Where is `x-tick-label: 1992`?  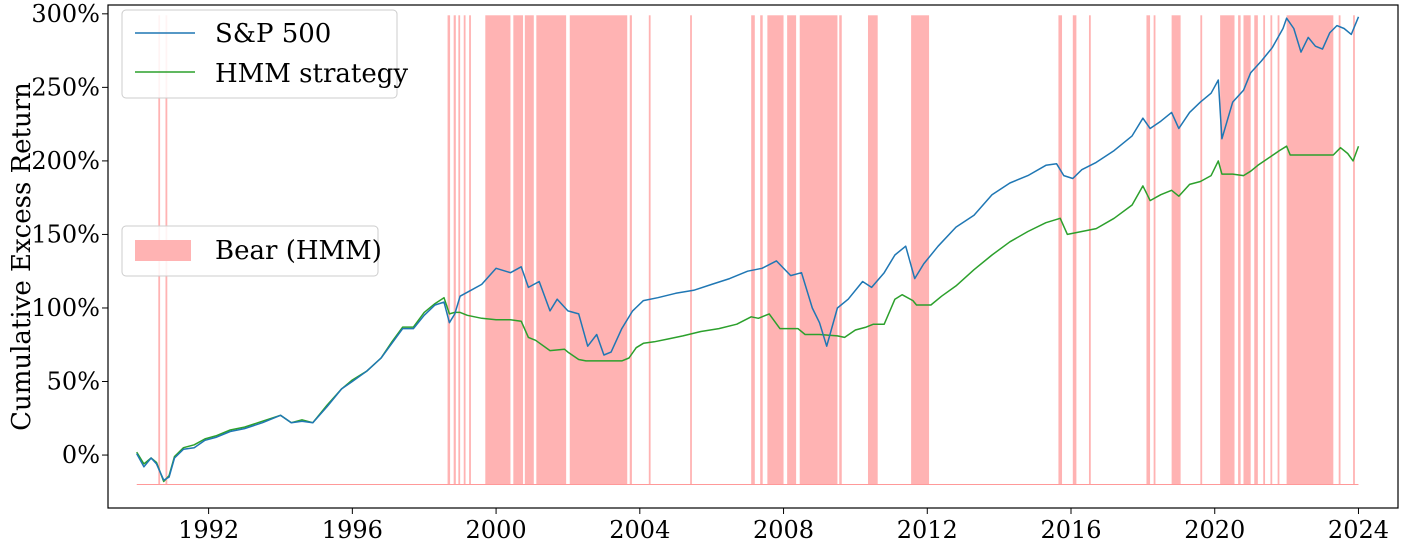 x-tick-label: 1992 is located at coordinates (208, 530).